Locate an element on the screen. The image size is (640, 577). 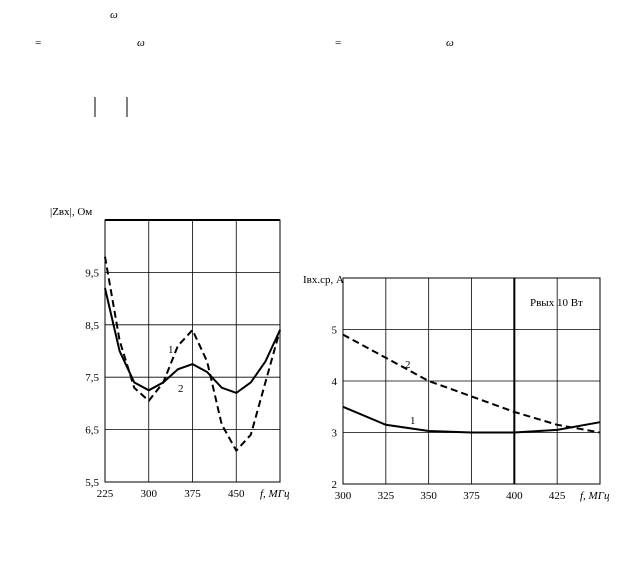
y-tick-label: 8,5 is located at coordinates (92, 326).